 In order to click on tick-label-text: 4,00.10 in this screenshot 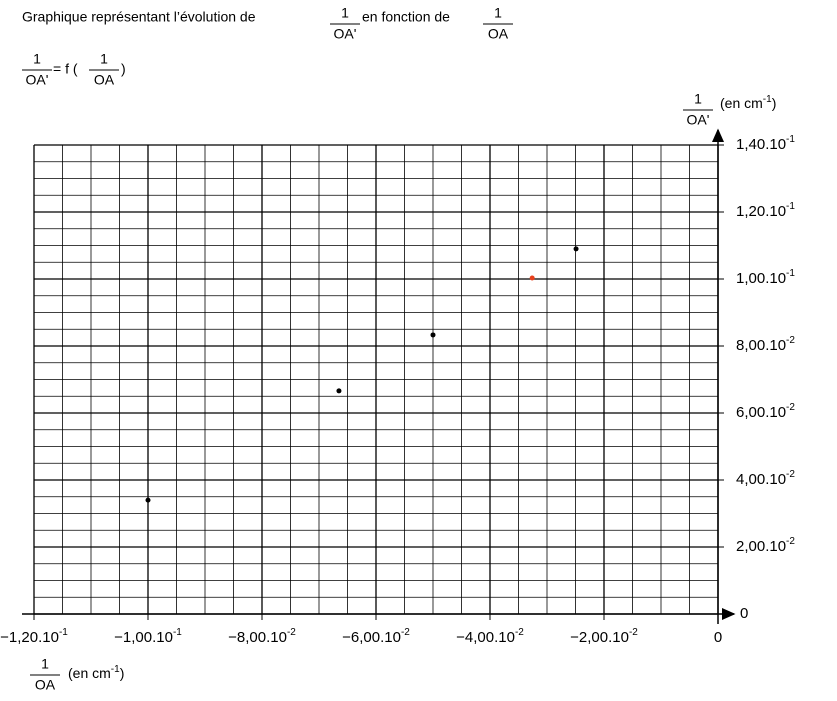, I will do `click(761, 479)`.